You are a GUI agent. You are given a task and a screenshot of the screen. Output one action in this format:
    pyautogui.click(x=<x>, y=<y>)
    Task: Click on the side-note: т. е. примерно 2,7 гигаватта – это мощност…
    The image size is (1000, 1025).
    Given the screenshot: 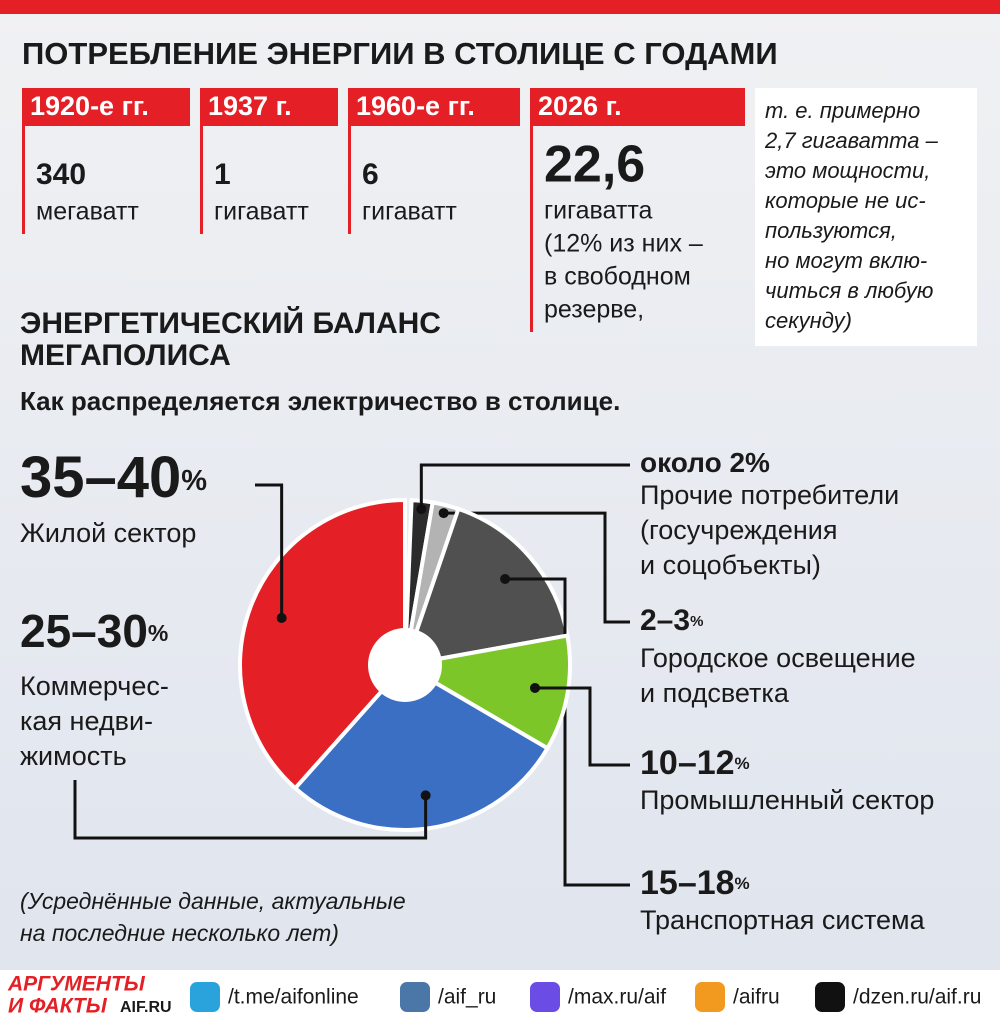 What is the action you would take?
    pyautogui.click(x=851, y=215)
    